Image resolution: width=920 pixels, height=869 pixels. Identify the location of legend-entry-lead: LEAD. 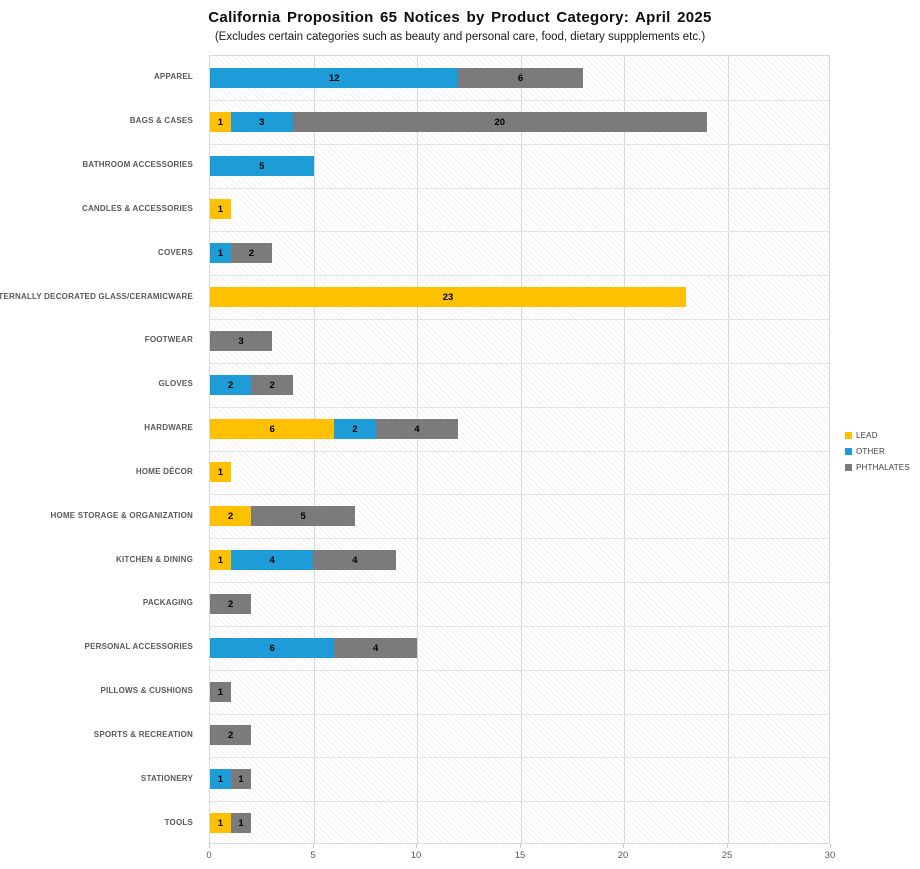
(877, 435).